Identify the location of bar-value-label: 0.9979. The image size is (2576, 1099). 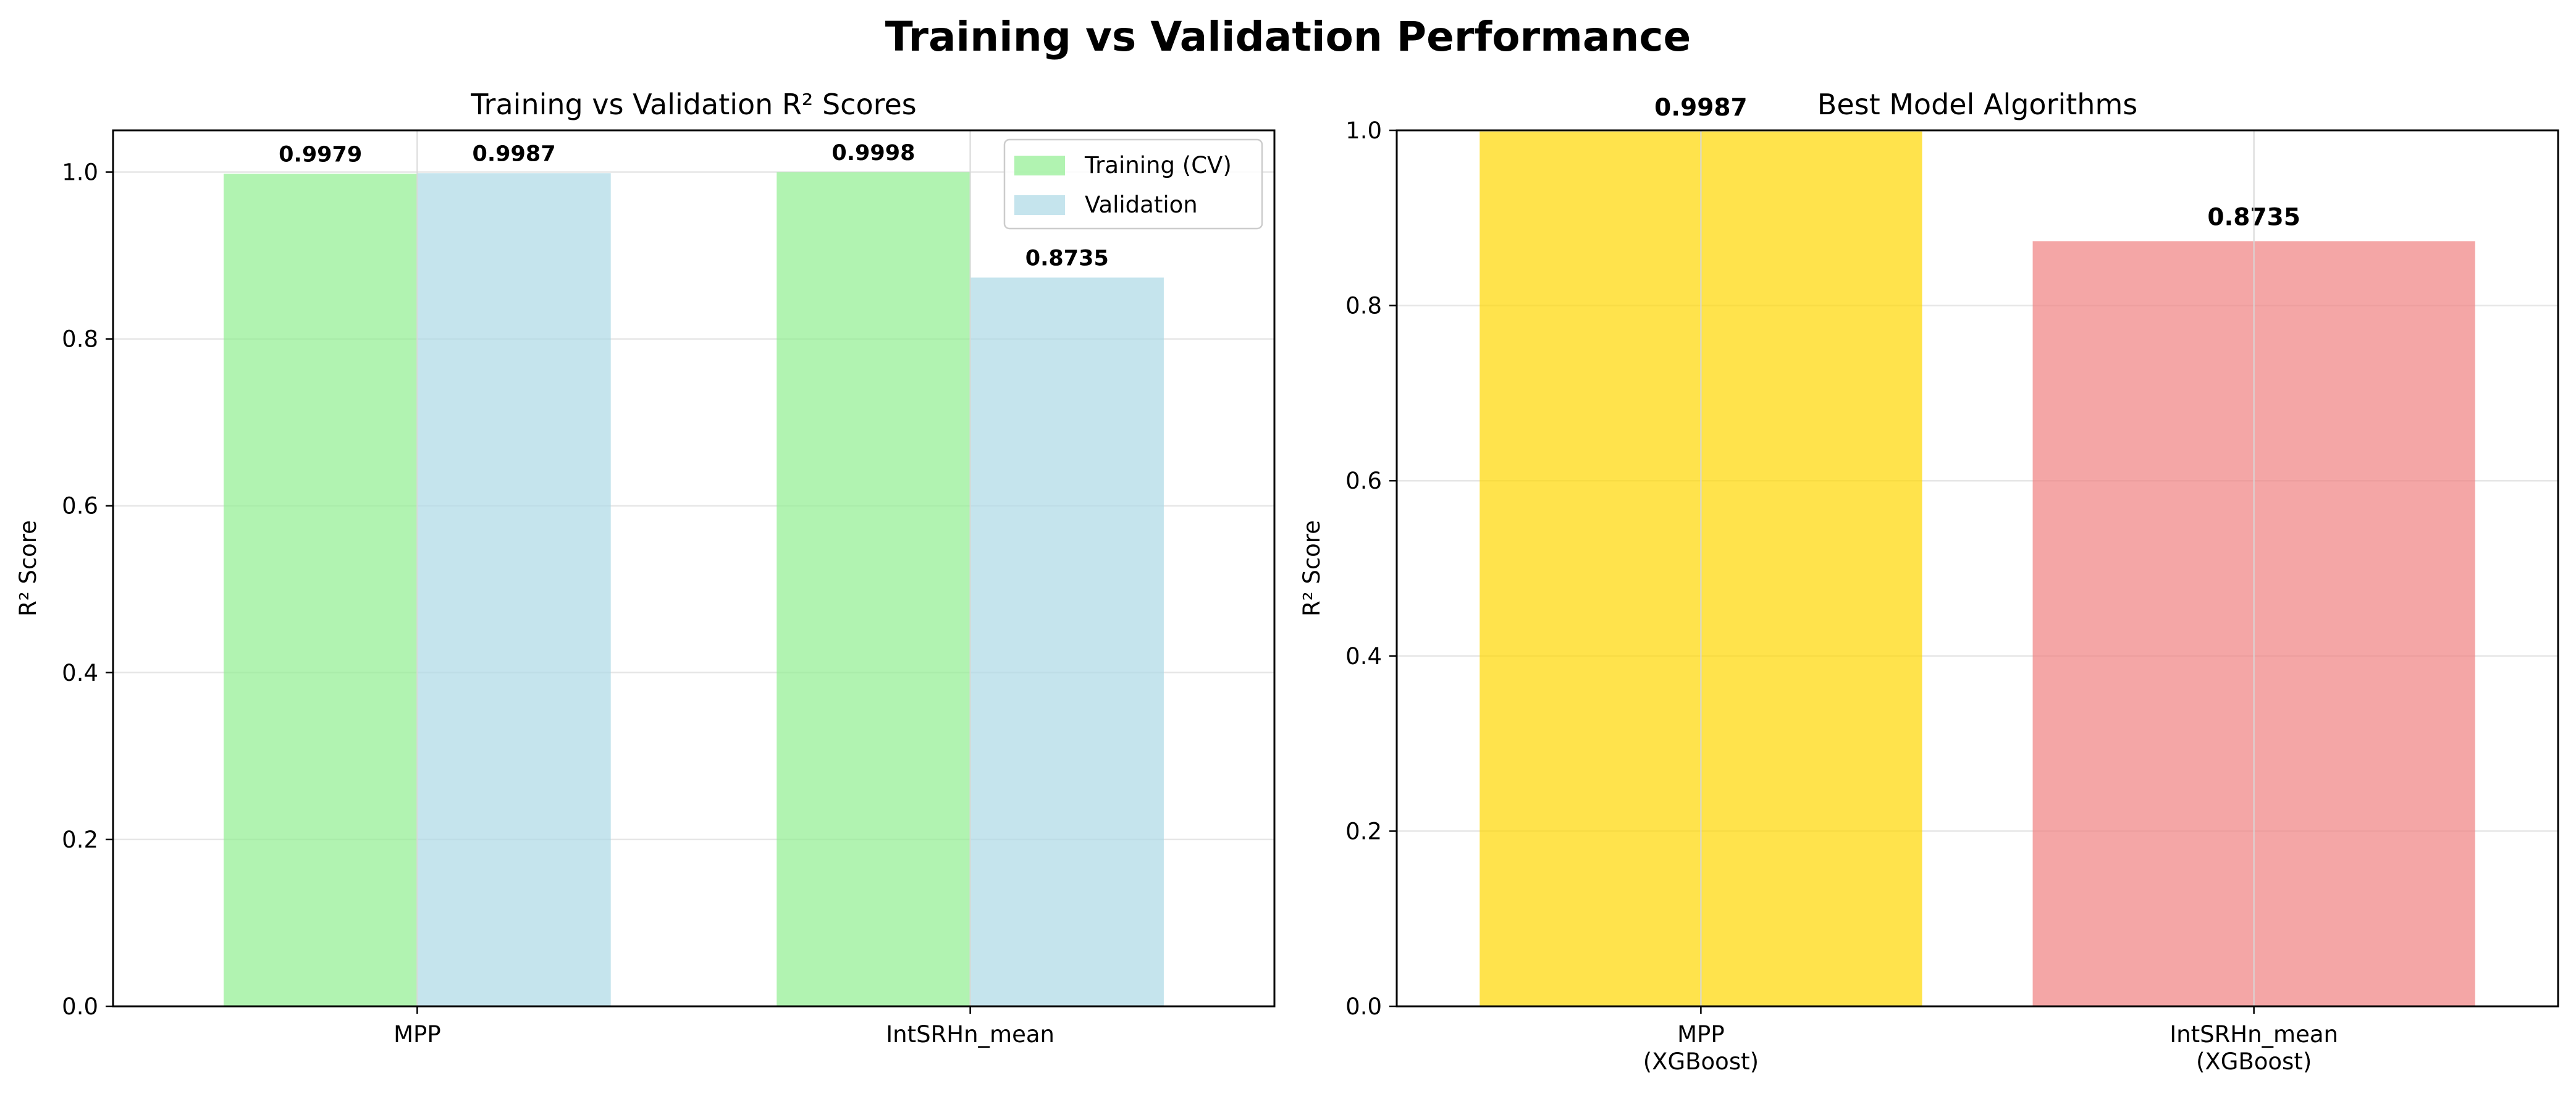
(320, 154).